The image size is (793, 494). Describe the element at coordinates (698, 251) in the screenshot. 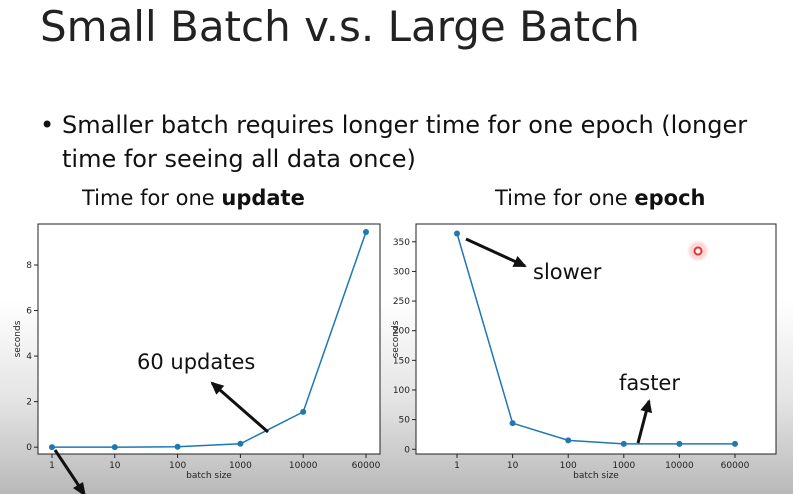

I see `laser-pointer-icon` at that location.